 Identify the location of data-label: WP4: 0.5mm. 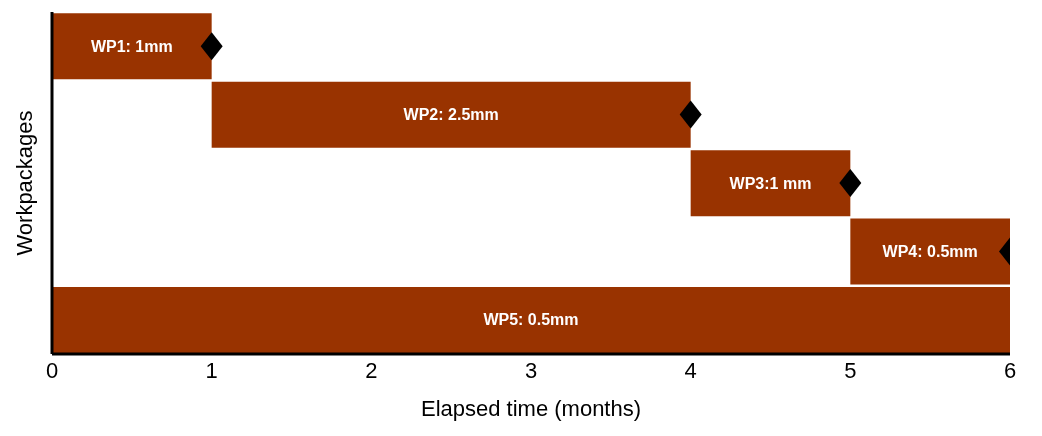
(930, 252).